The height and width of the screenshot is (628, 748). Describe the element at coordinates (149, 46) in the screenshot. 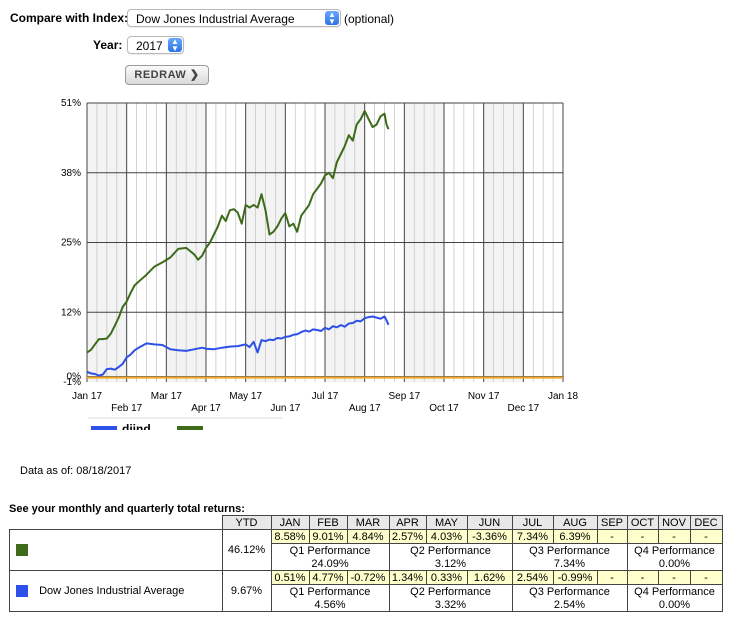

I see `year-select-value: 2017` at that location.